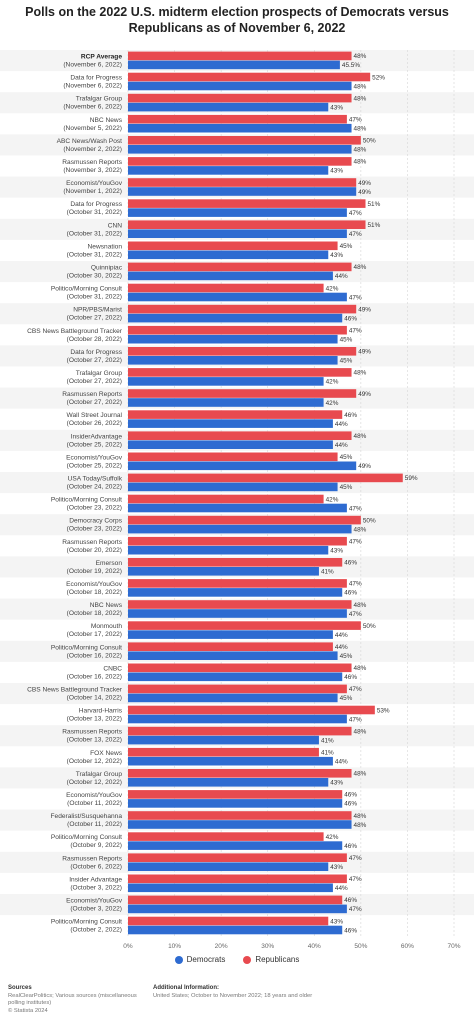  Describe the element at coordinates (346, 246) in the screenshot. I see `data-label-republicans: 45%` at that location.